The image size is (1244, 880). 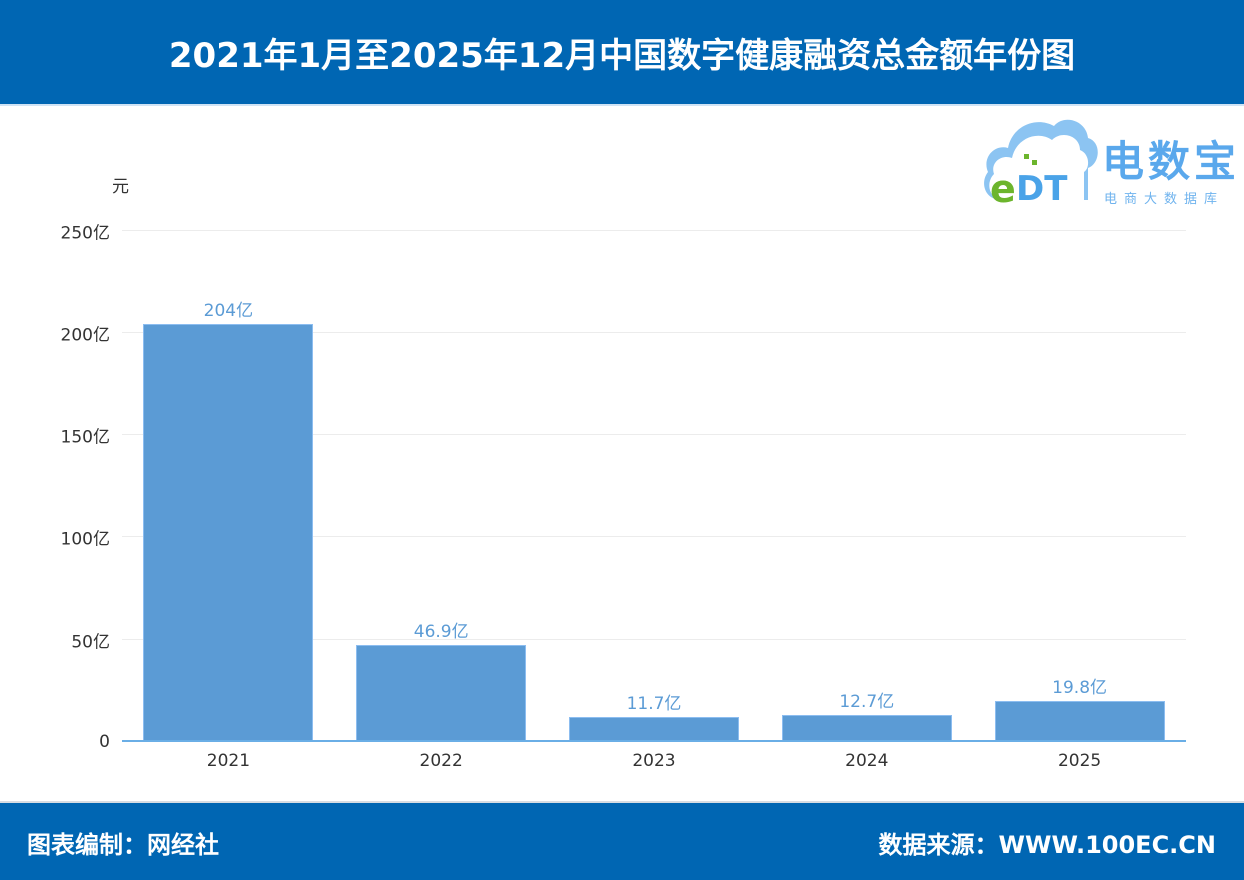 What do you see at coordinates (654, 704) in the screenshot?
I see `bar-value-label: 11.7亿` at bounding box center [654, 704].